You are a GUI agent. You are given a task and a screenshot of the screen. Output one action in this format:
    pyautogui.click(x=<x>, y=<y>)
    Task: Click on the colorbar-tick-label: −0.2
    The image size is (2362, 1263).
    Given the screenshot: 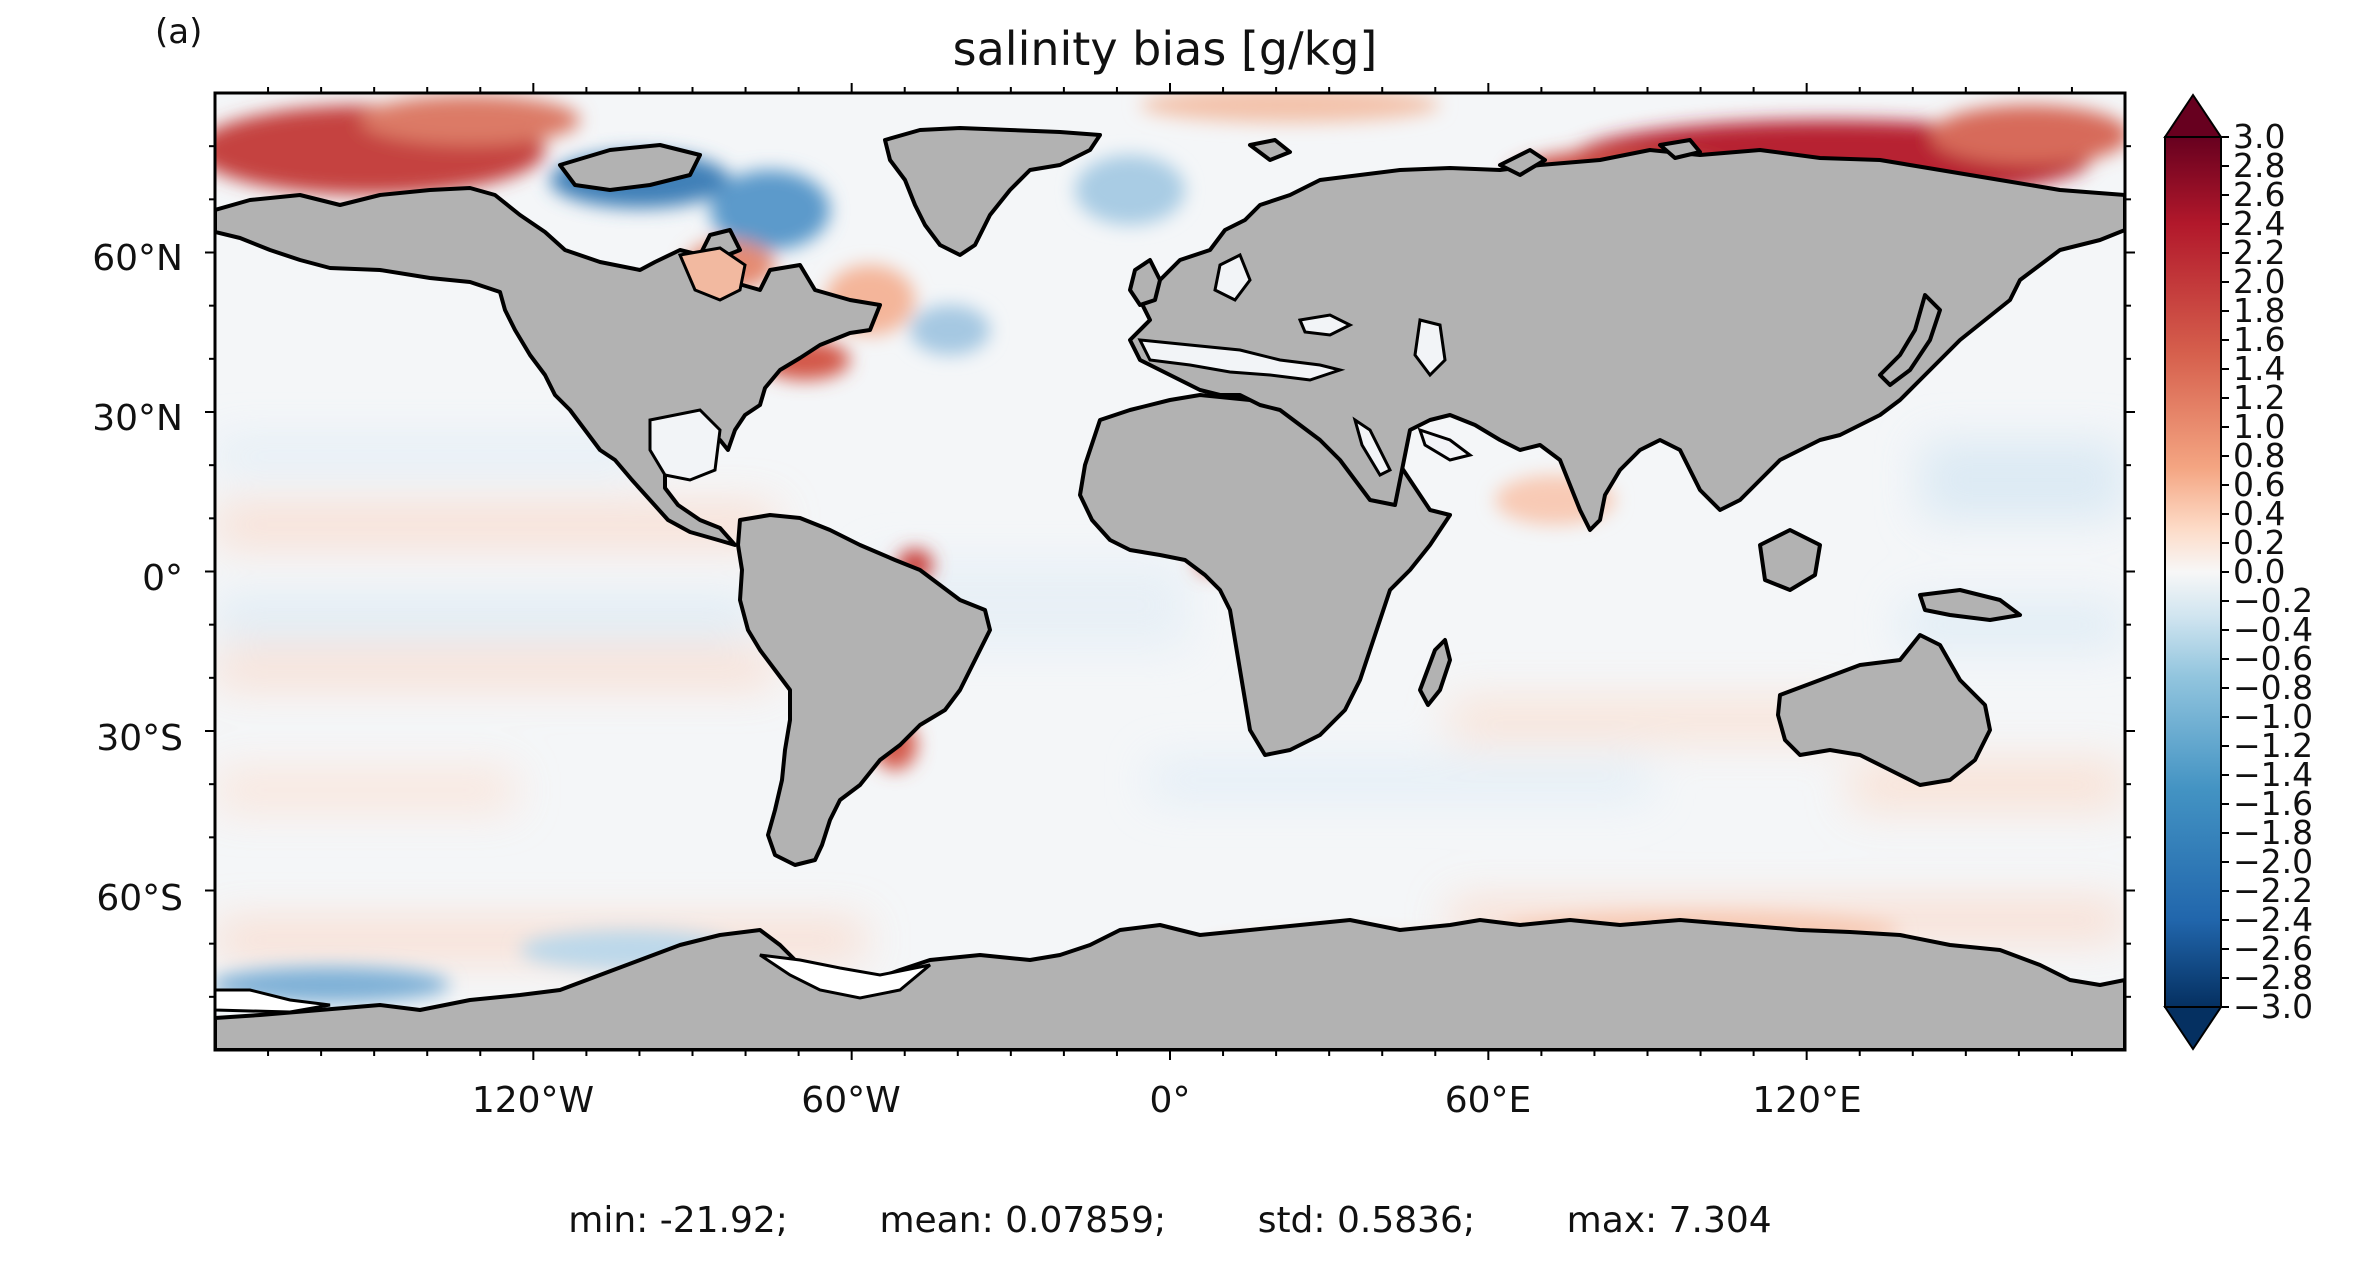 What is the action you would take?
    pyautogui.click(x=2273, y=600)
    